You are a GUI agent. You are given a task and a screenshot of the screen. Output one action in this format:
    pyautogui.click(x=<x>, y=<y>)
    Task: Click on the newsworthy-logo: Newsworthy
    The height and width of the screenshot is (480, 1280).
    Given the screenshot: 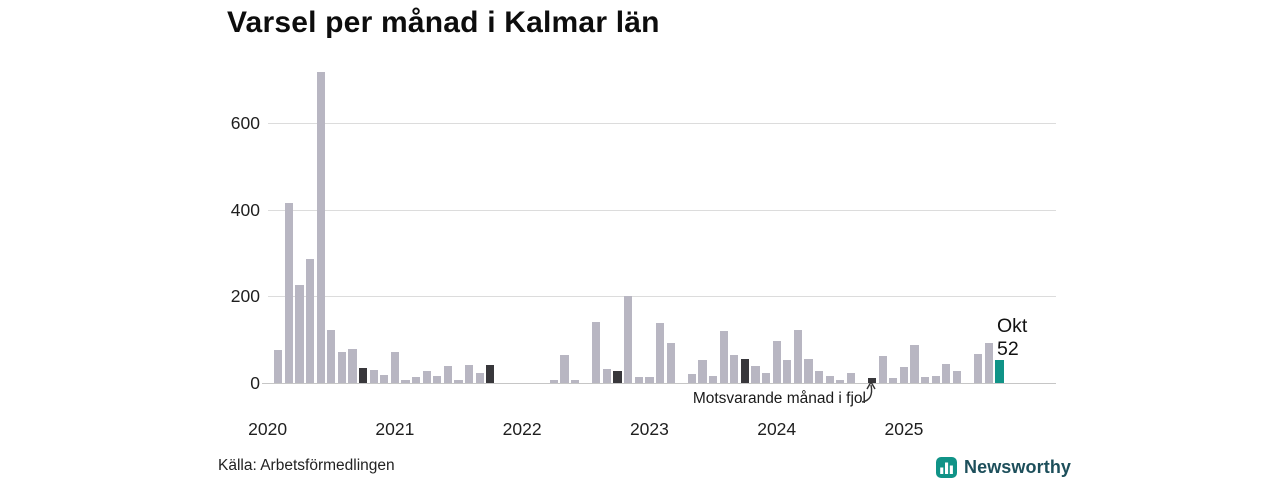 What is the action you would take?
    pyautogui.click(x=1003, y=467)
    